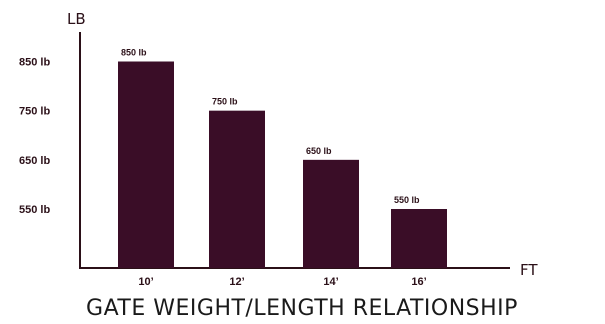 This screenshot has width=605, height=324. I want to click on y-tick-label: 550 lb, so click(34, 210).